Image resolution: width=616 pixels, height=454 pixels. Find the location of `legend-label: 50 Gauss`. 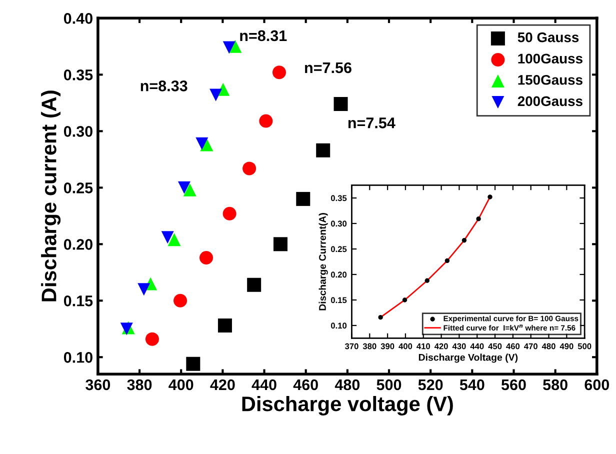

legend-label: 50 Gauss is located at coordinates (548, 37).